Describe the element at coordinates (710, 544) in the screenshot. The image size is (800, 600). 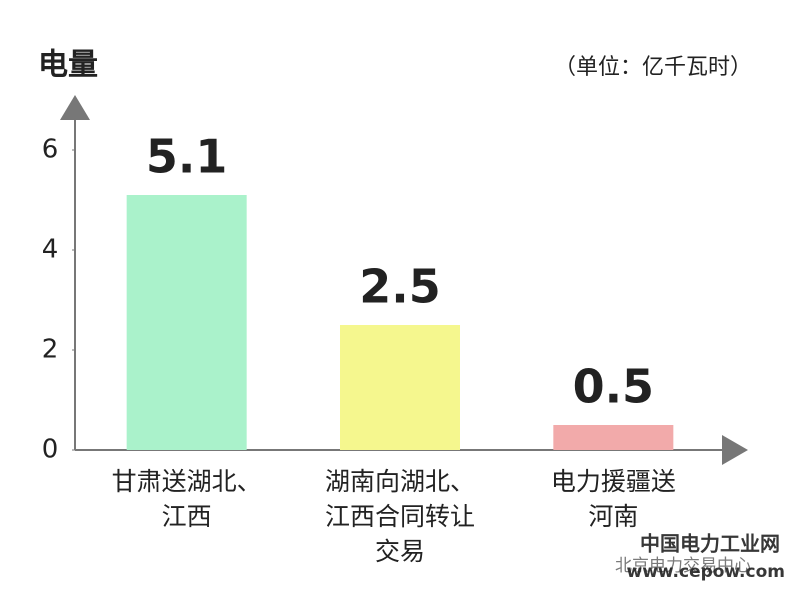
I see `watermark: 中国电力工业网` at that location.